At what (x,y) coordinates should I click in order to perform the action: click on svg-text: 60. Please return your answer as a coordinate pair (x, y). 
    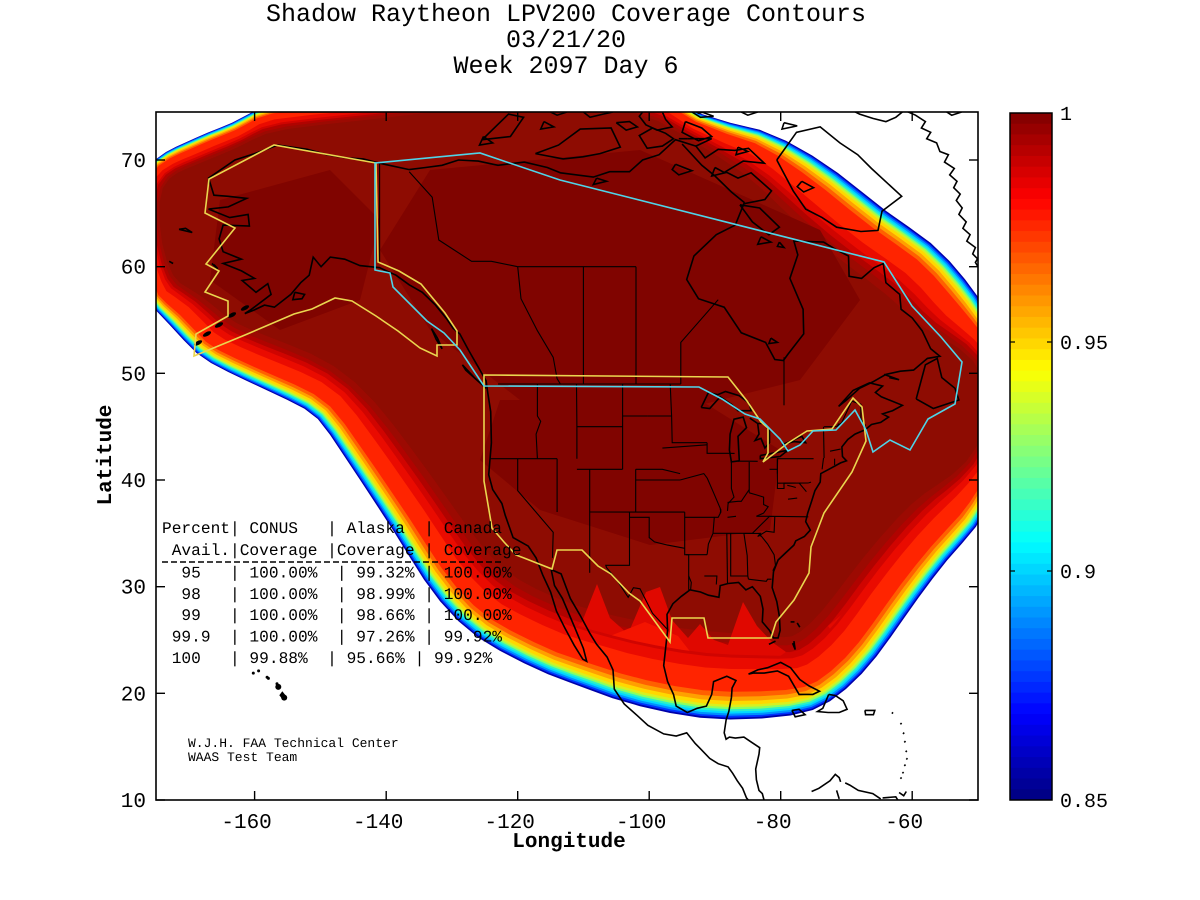
    Looking at the image, I should click on (133, 269).